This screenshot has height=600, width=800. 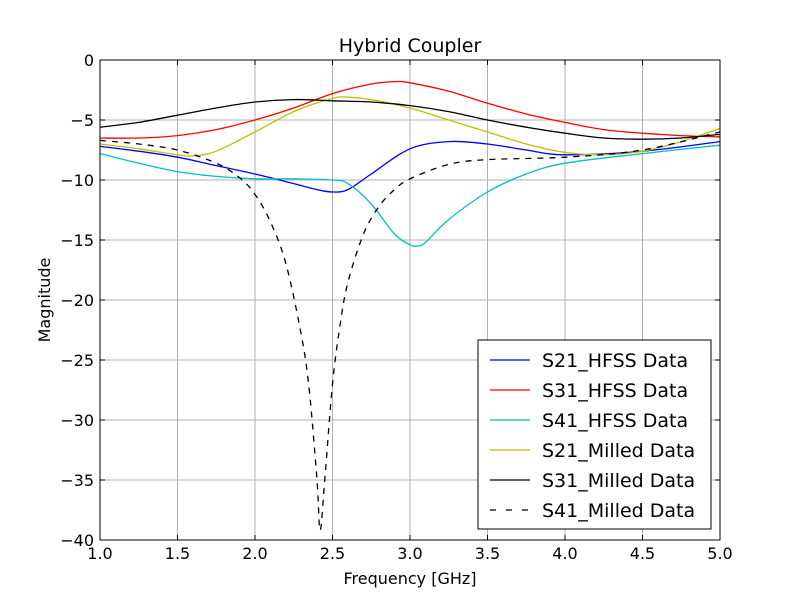 I want to click on series-line-s31-hfss-data, so click(x=410, y=109).